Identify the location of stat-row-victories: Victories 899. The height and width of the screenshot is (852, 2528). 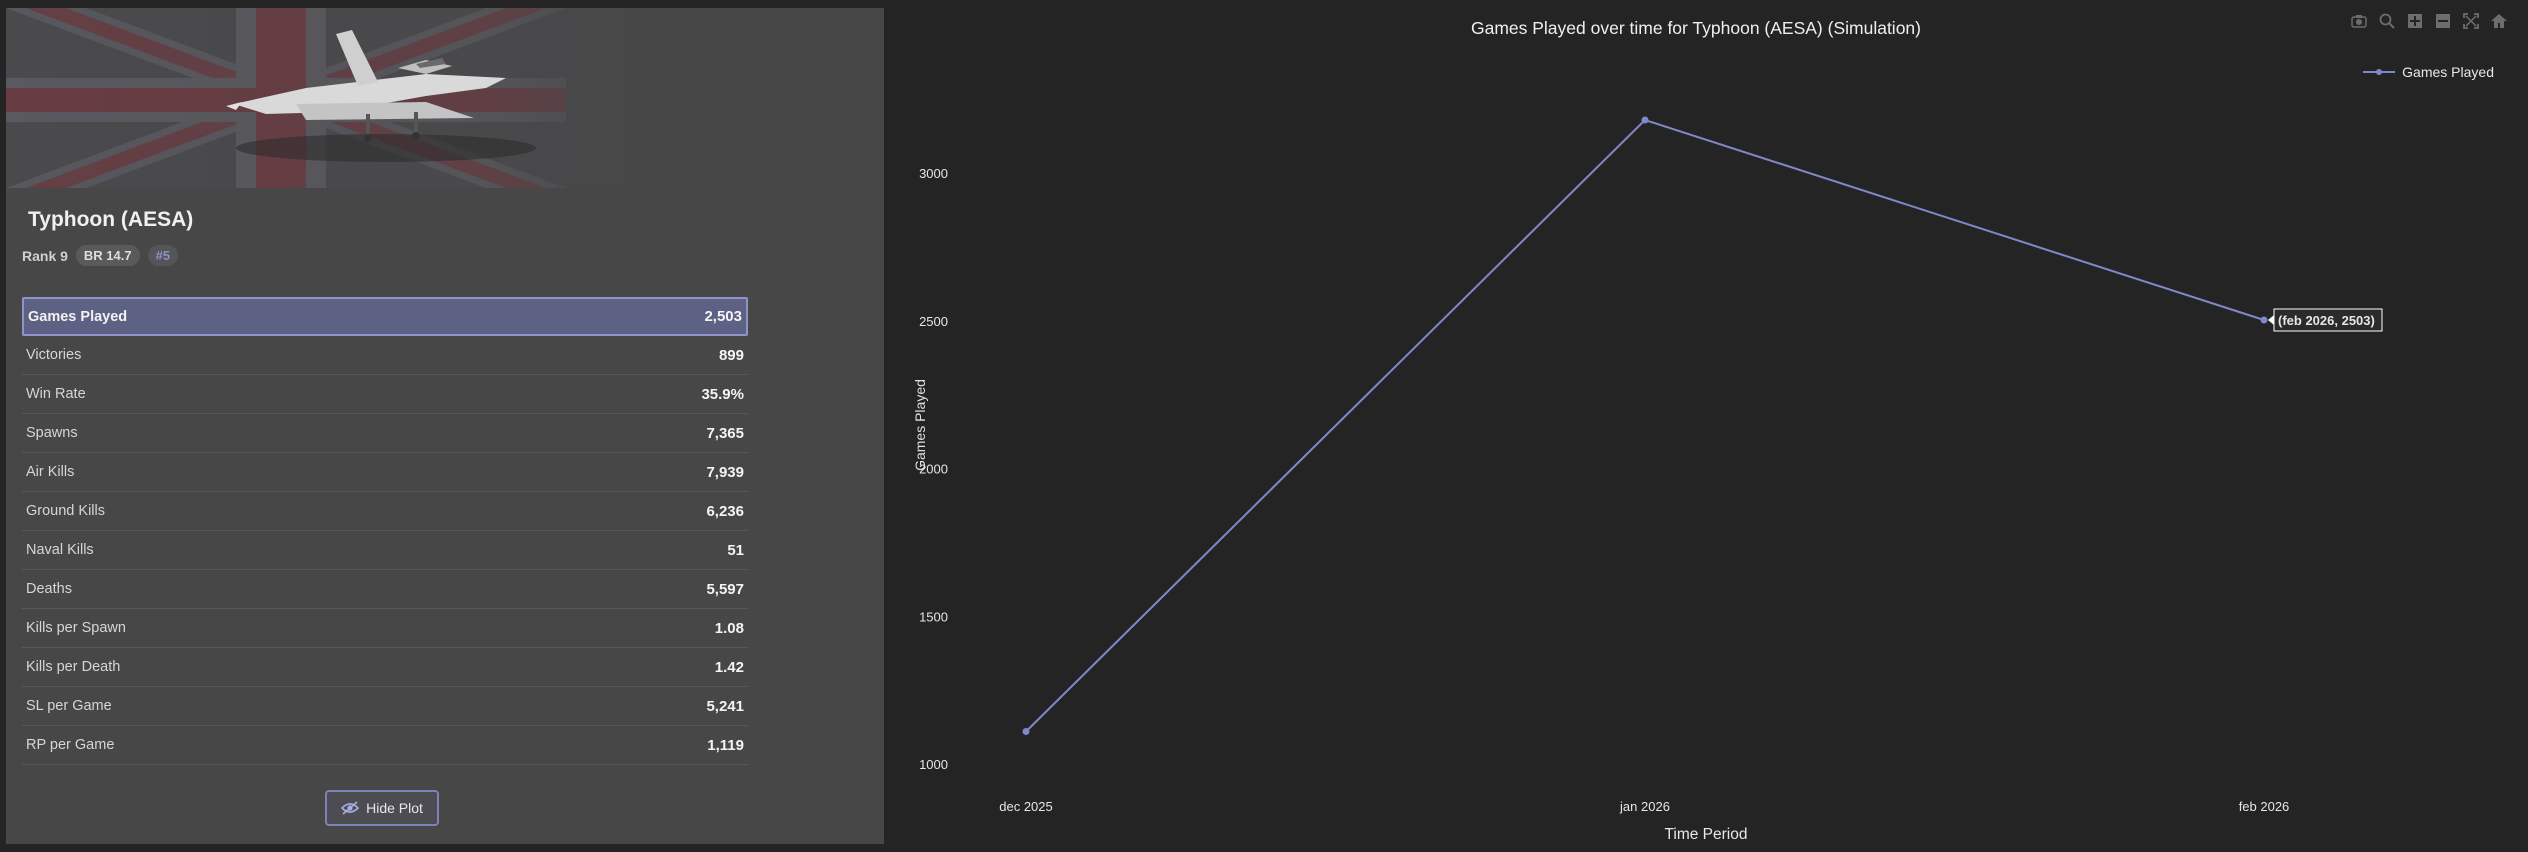
(385, 355).